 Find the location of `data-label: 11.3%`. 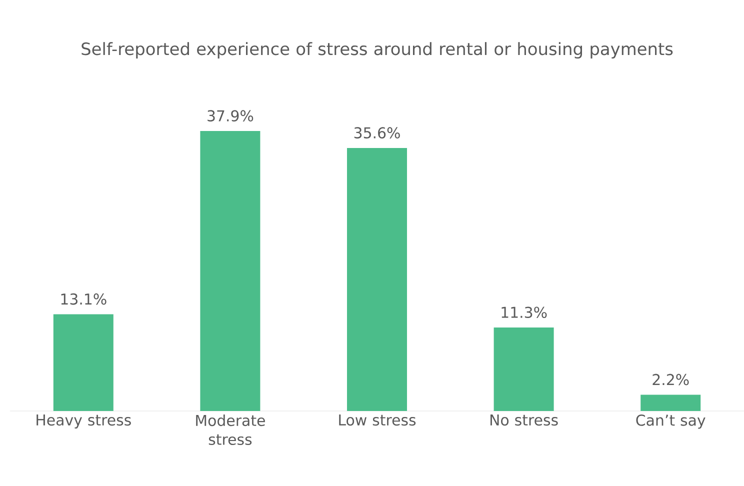

data-label: 11.3% is located at coordinates (524, 312).